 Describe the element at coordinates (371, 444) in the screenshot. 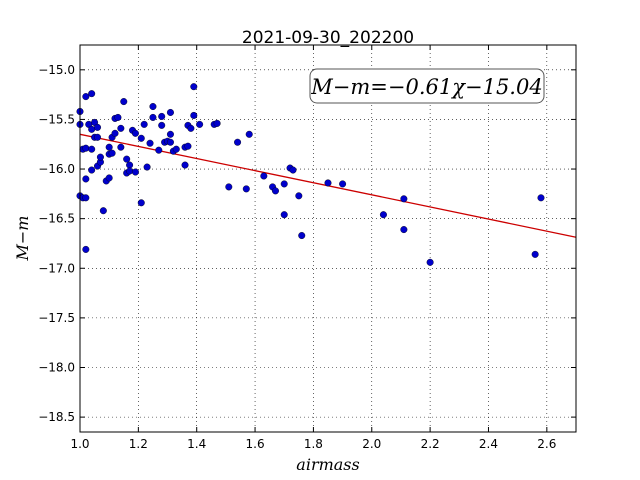

I see `x-tick-label: 2.0` at that location.